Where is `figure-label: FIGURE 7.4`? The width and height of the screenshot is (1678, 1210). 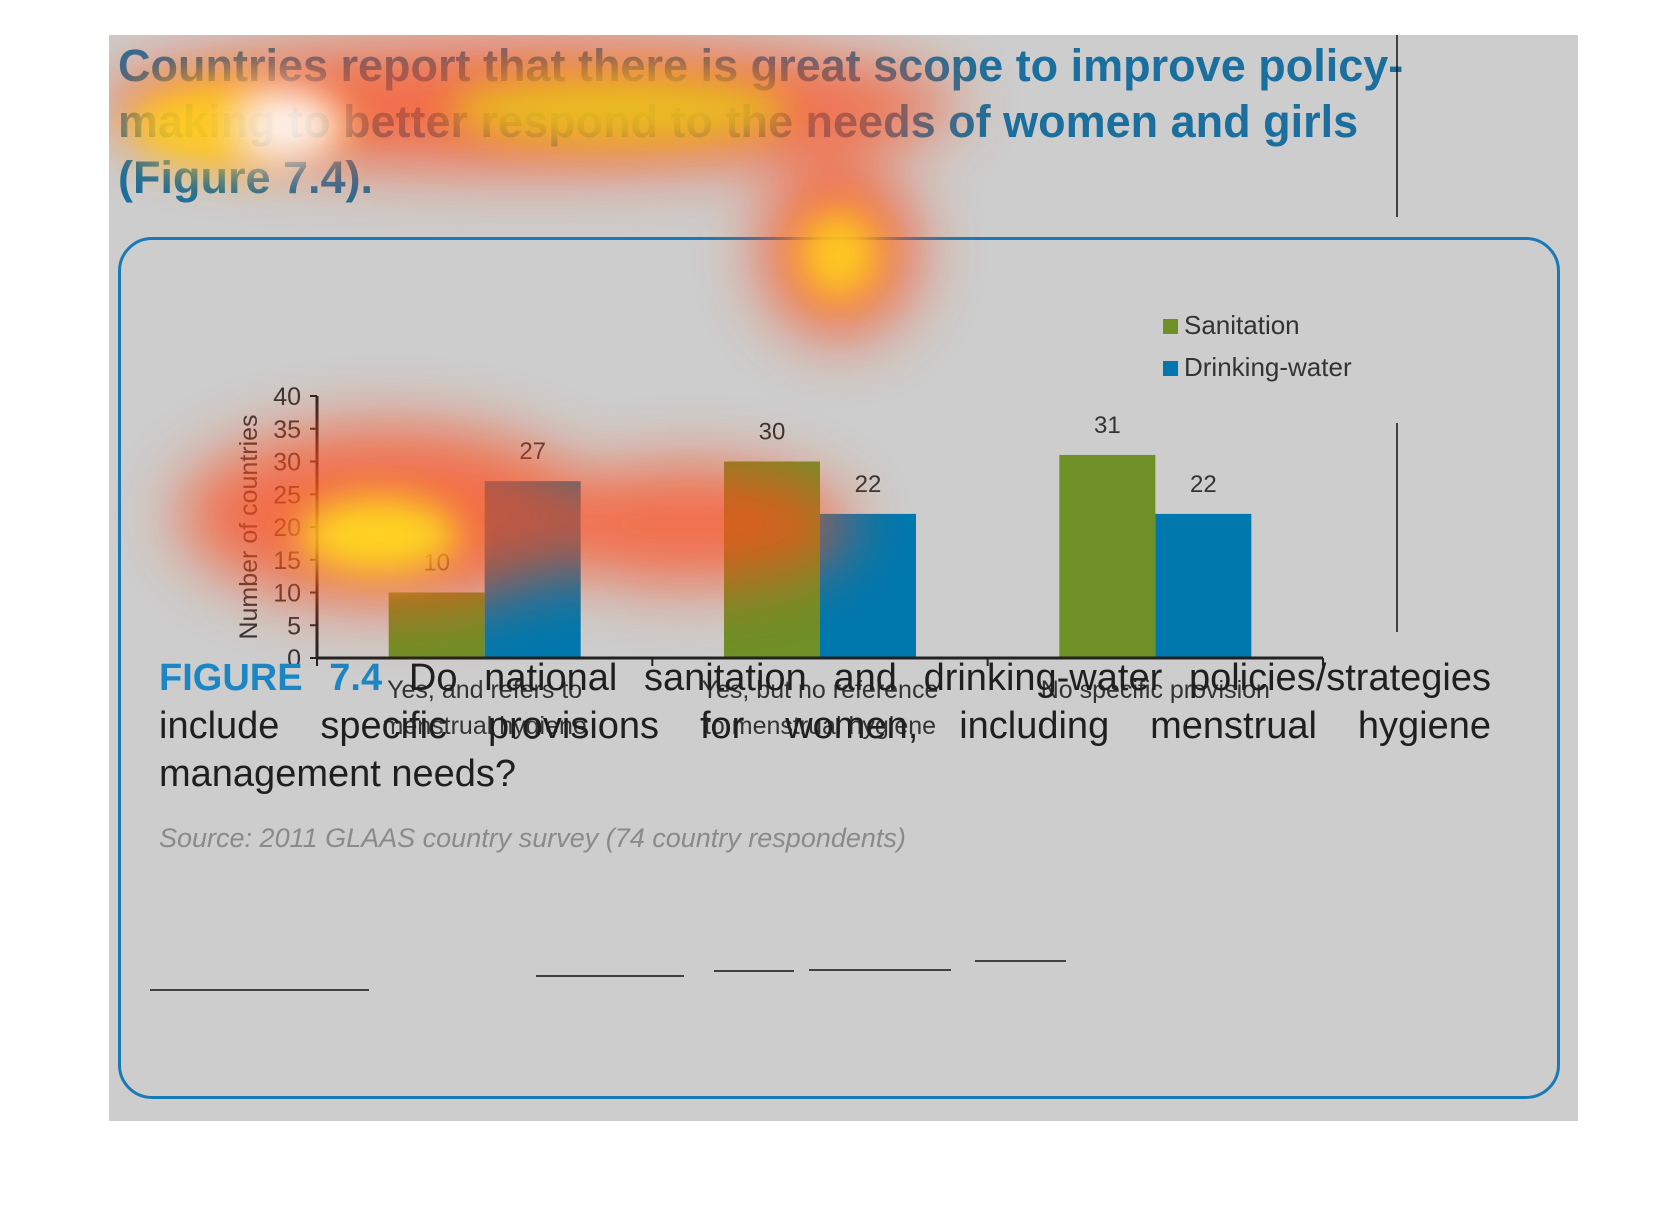
figure-label: FIGURE 7.4 is located at coordinates (271, 678).